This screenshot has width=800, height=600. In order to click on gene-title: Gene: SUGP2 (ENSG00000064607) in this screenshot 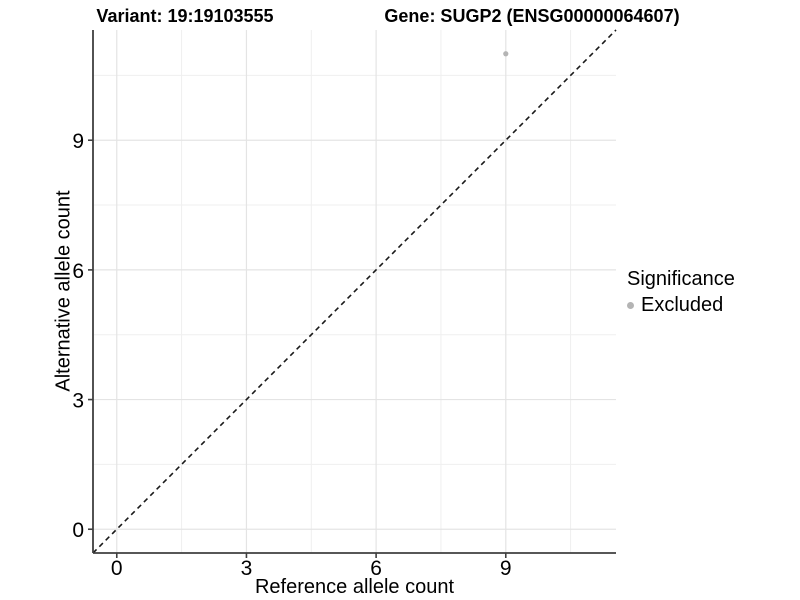, I will do `click(532, 16)`.